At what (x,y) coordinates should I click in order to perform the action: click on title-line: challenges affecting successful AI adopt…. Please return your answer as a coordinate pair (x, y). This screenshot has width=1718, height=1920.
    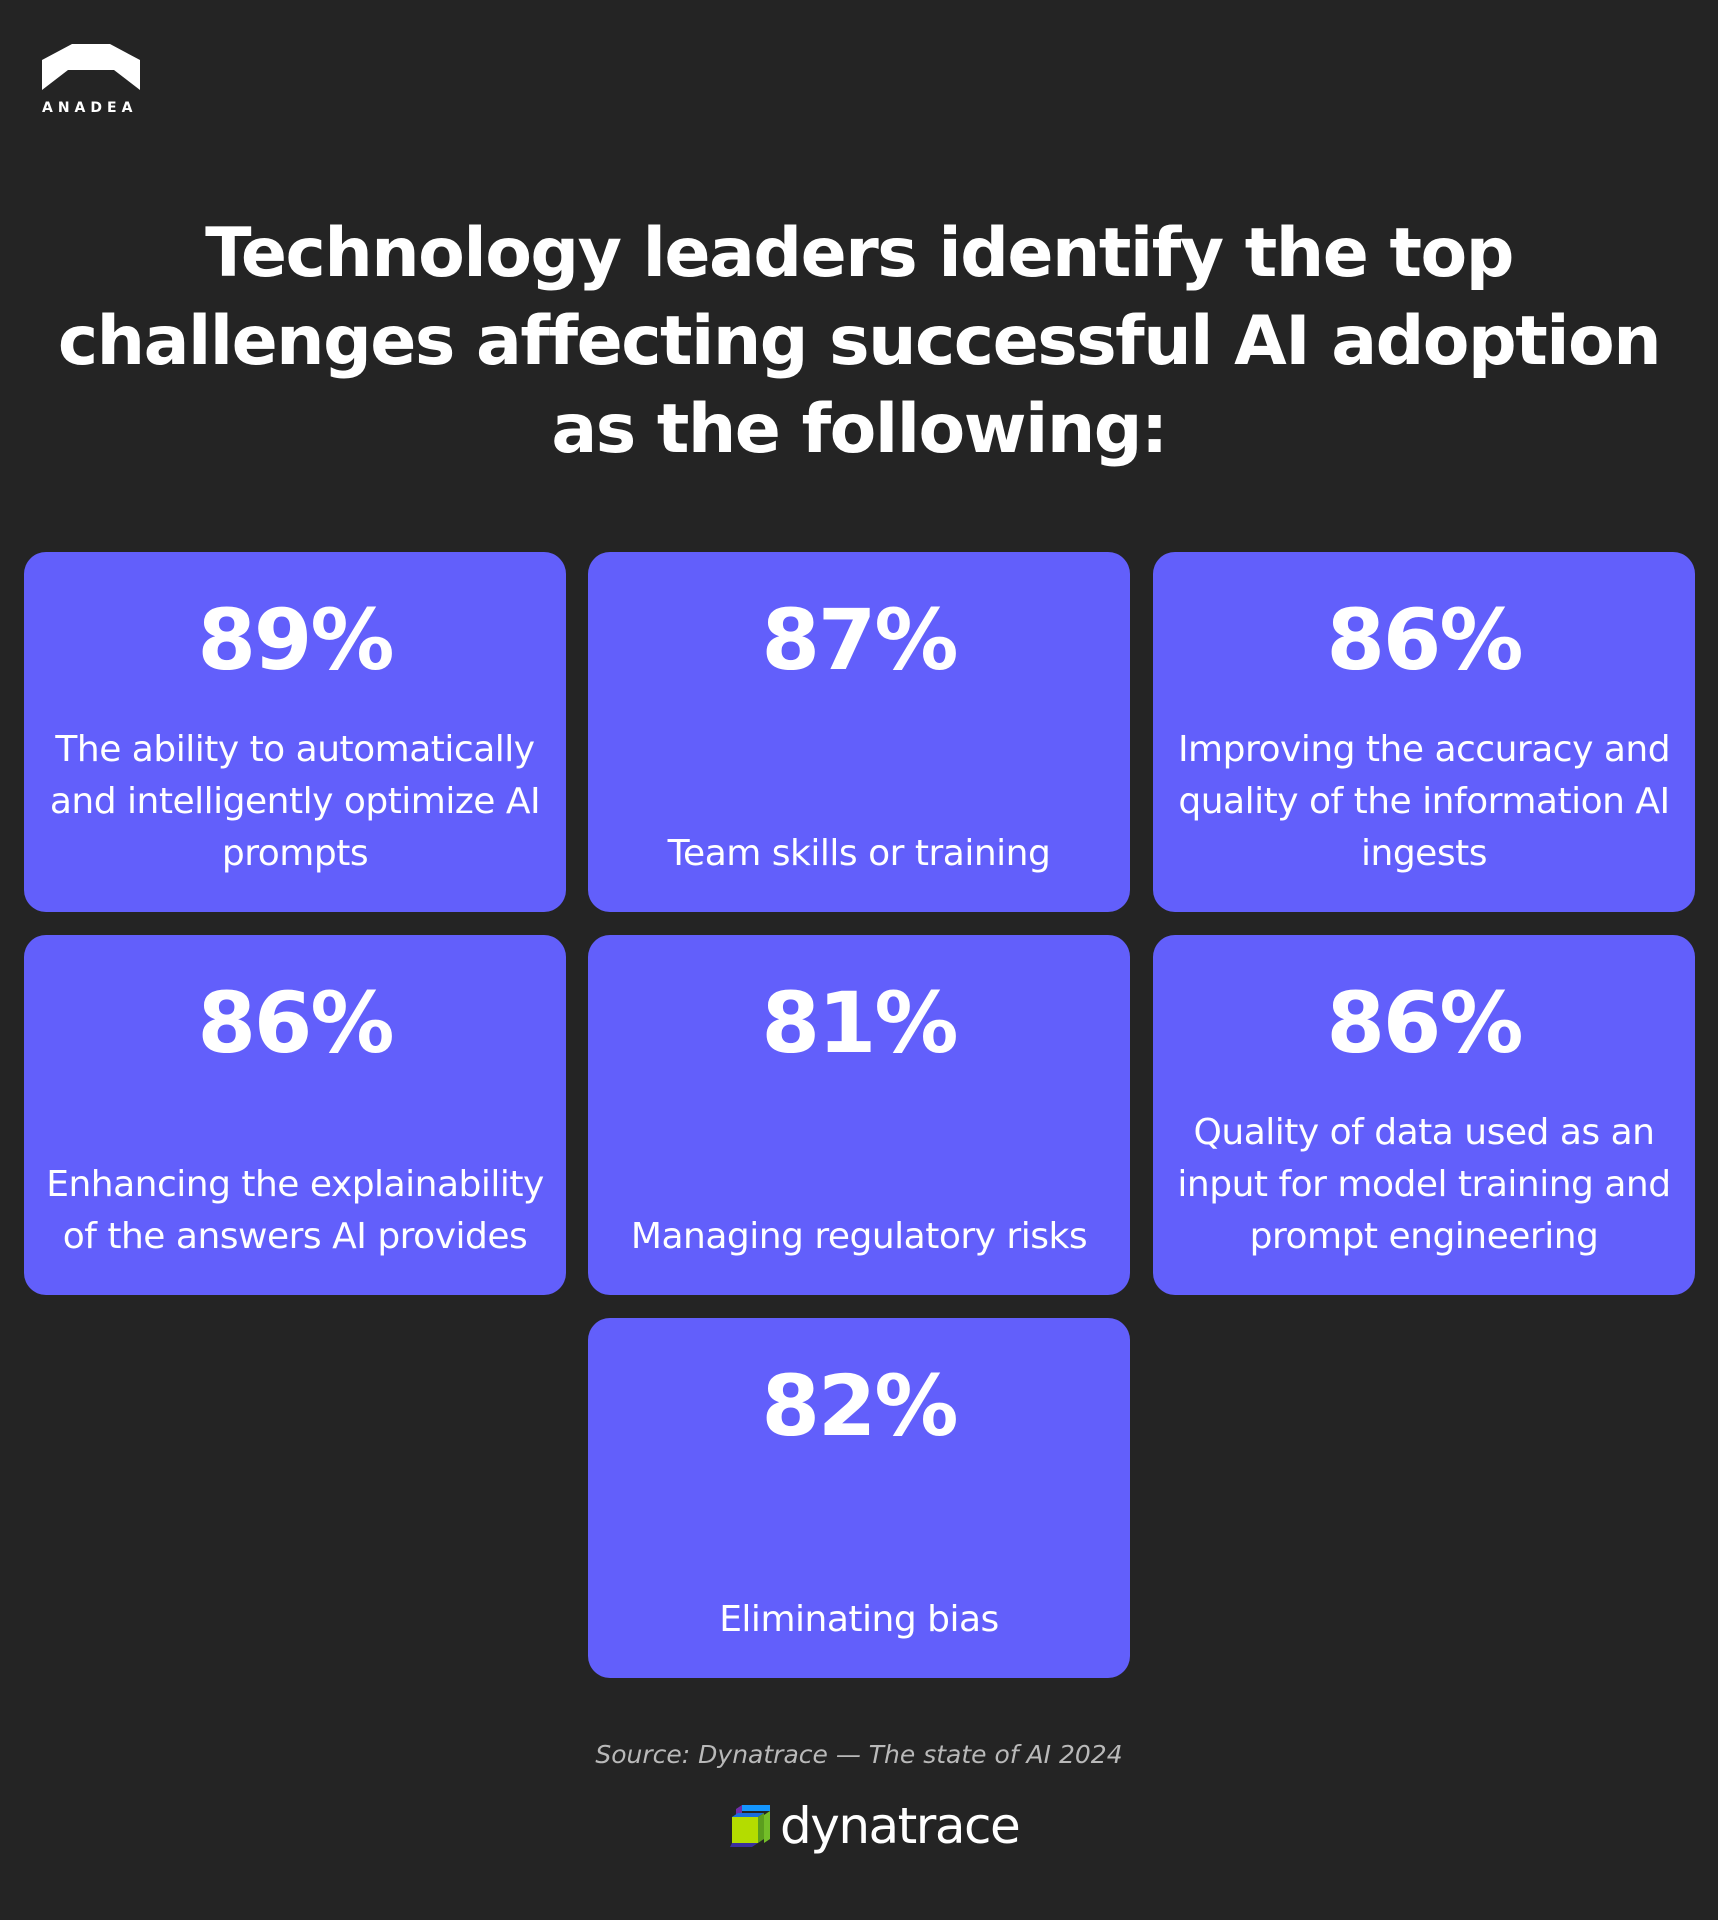
    Looking at the image, I should click on (859, 341).